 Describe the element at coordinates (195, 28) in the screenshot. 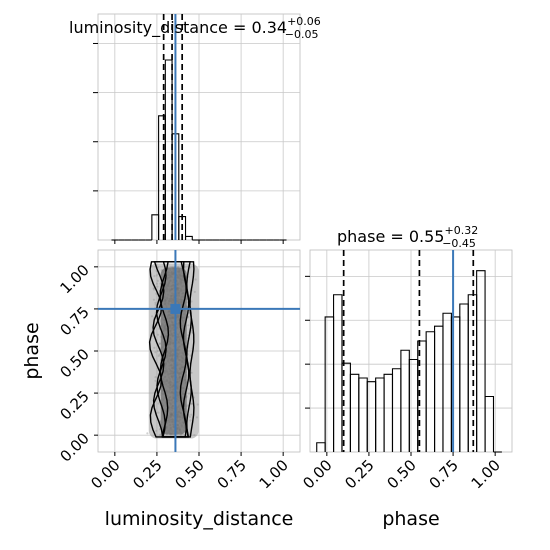

I see `luminosity-distance-title: luminosity_distance = 0.34+0.06 −0.05` at that location.